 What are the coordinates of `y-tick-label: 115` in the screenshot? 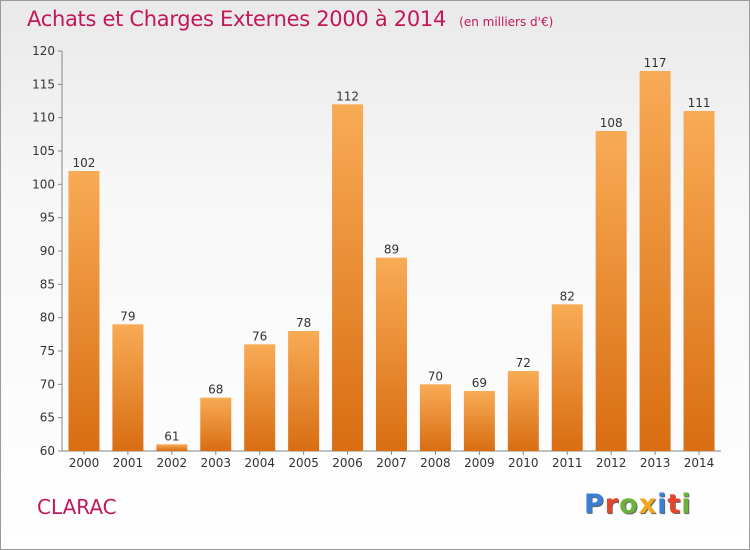 It's located at (43, 84).